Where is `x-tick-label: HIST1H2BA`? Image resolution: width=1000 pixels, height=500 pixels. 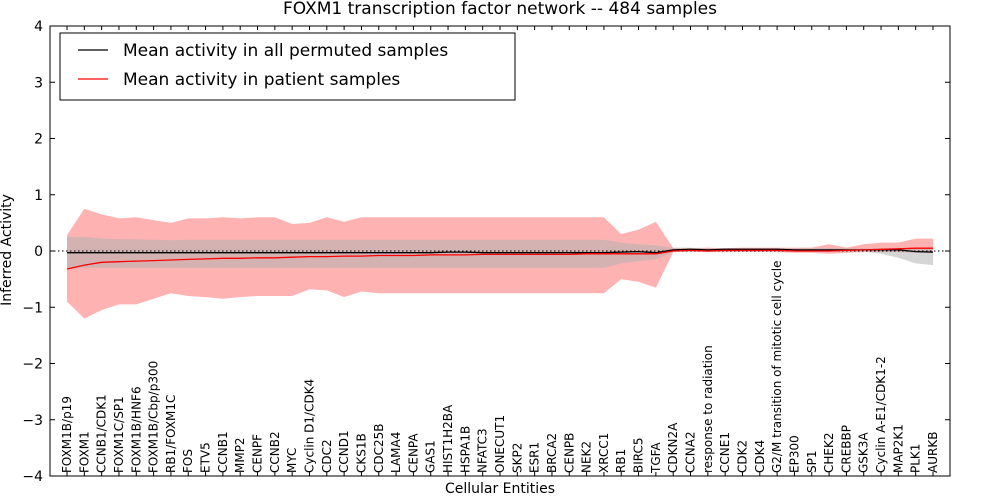 x-tick-label: HIST1H2BA is located at coordinates (448, 438).